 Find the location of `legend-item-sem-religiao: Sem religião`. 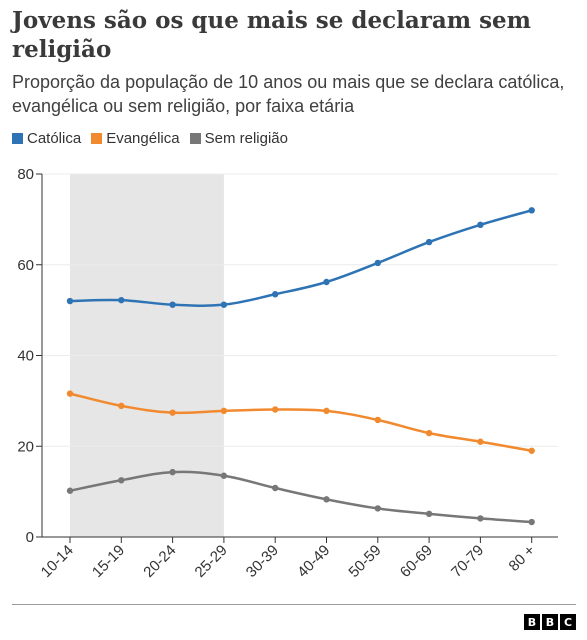

legend-item-sem-religiao: Sem religião is located at coordinates (238, 138).